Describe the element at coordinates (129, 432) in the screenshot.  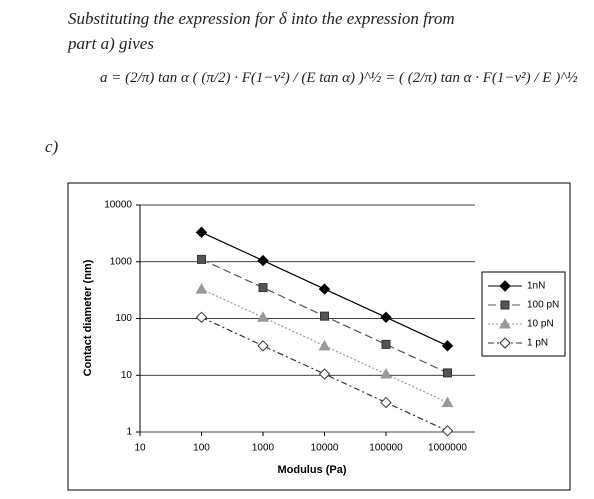
I see `y-tick-label: 1` at that location.